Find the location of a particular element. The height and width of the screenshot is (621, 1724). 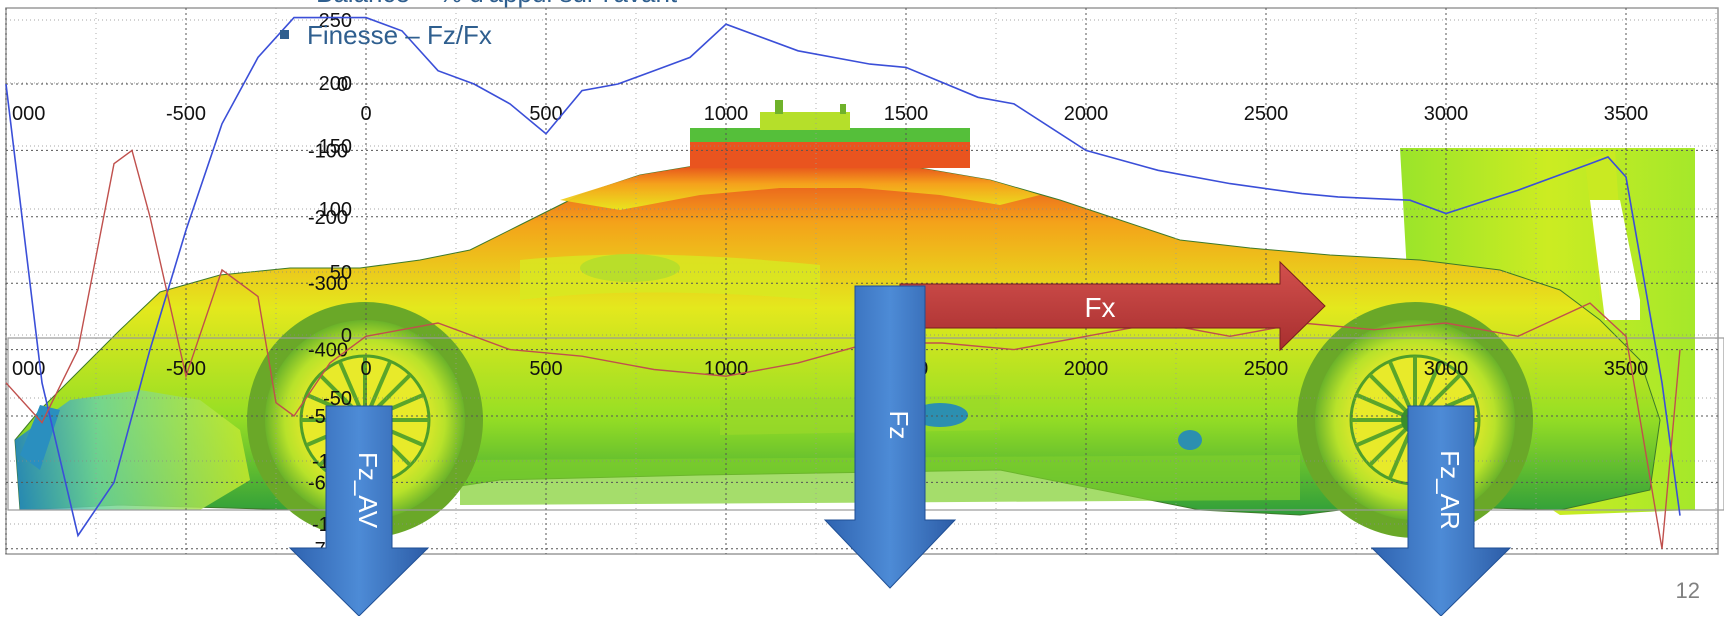

bullet-balance: Balance – % d'appui sur l'avant is located at coordinates (496, 4).